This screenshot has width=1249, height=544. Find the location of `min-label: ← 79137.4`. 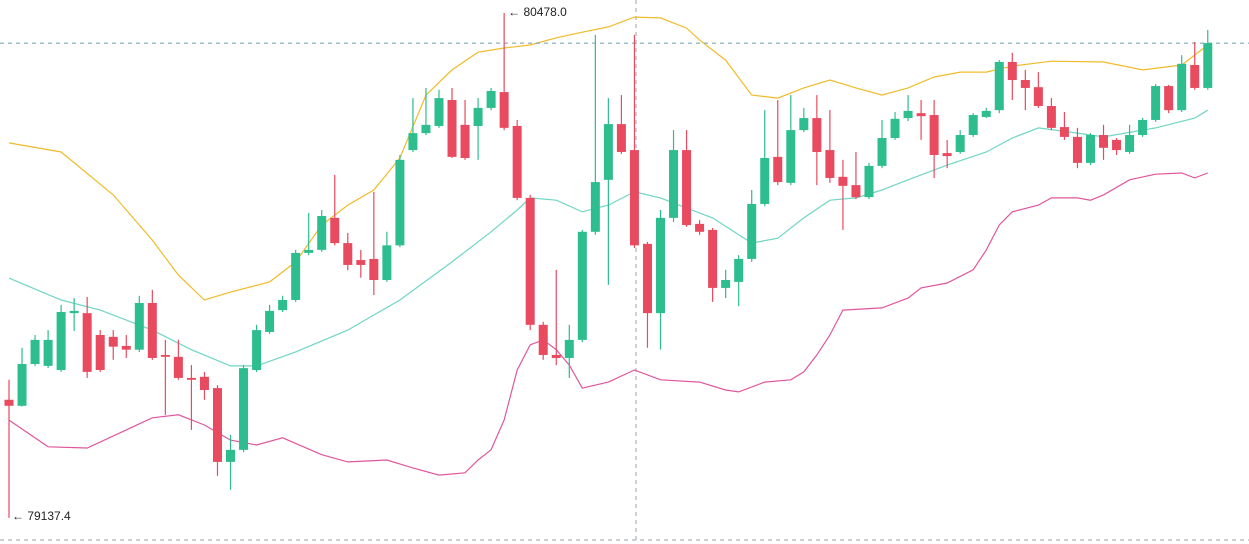

min-label: ← 79137.4 is located at coordinates (41, 516).